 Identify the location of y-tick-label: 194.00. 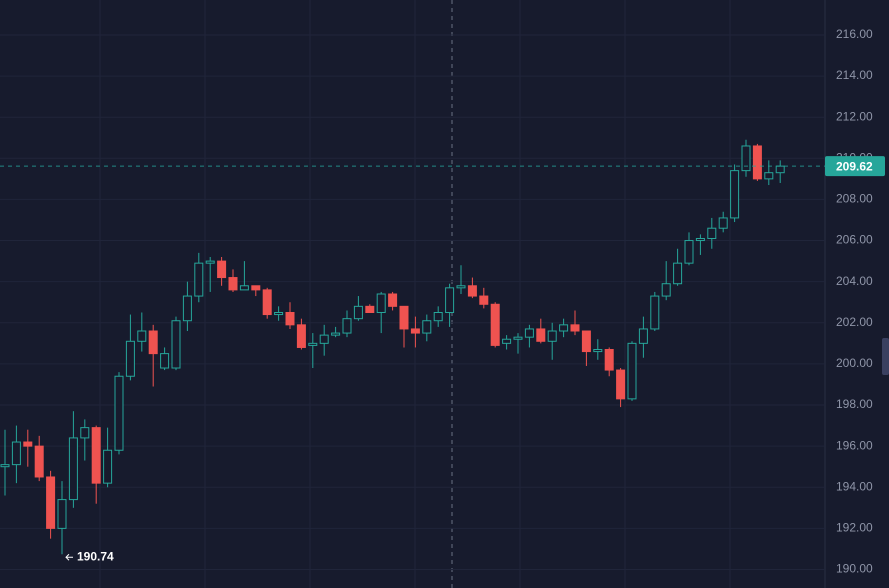
(854, 486).